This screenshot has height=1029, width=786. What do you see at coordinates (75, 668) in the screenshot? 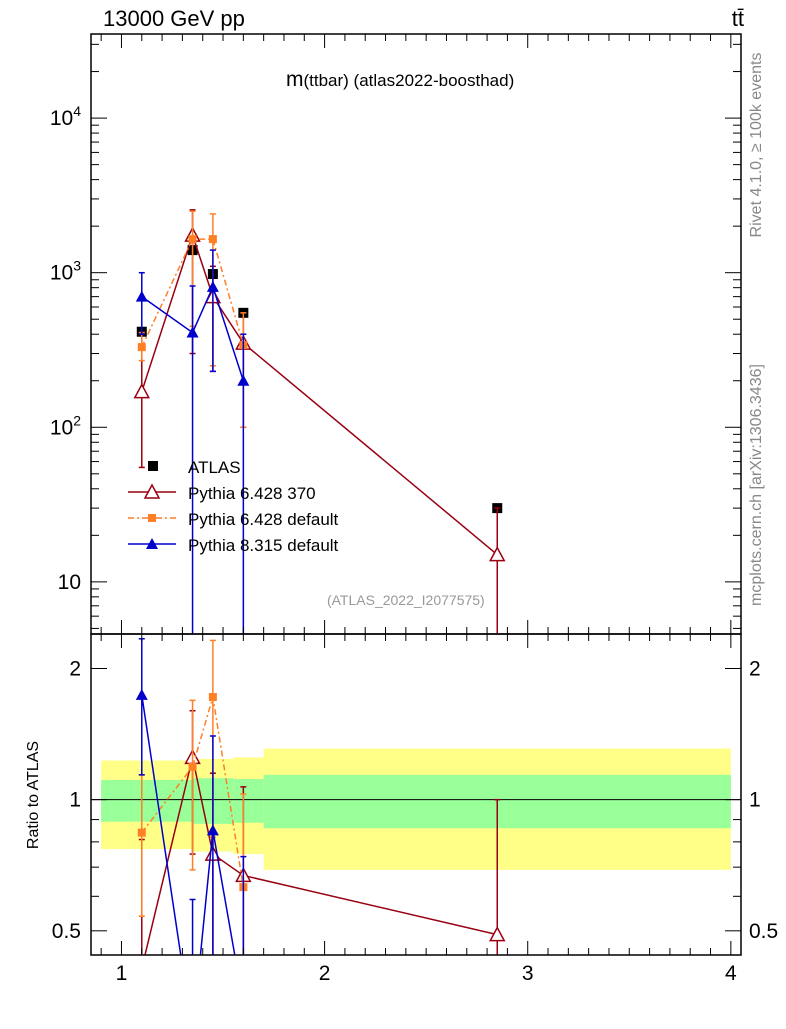
I see `ratio-y-tick-label: 2` at bounding box center [75, 668].